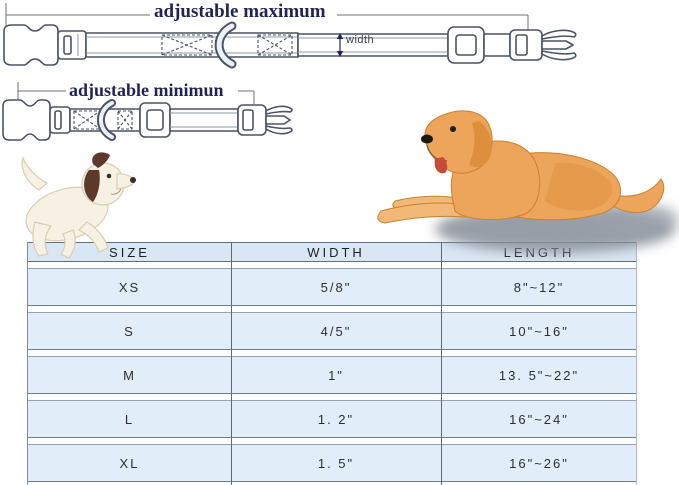 This screenshot has height=485, width=679. What do you see at coordinates (336, 252) in the screenshot?
I see `column-header-width: WIDTH` at bounding box center [336, 252].